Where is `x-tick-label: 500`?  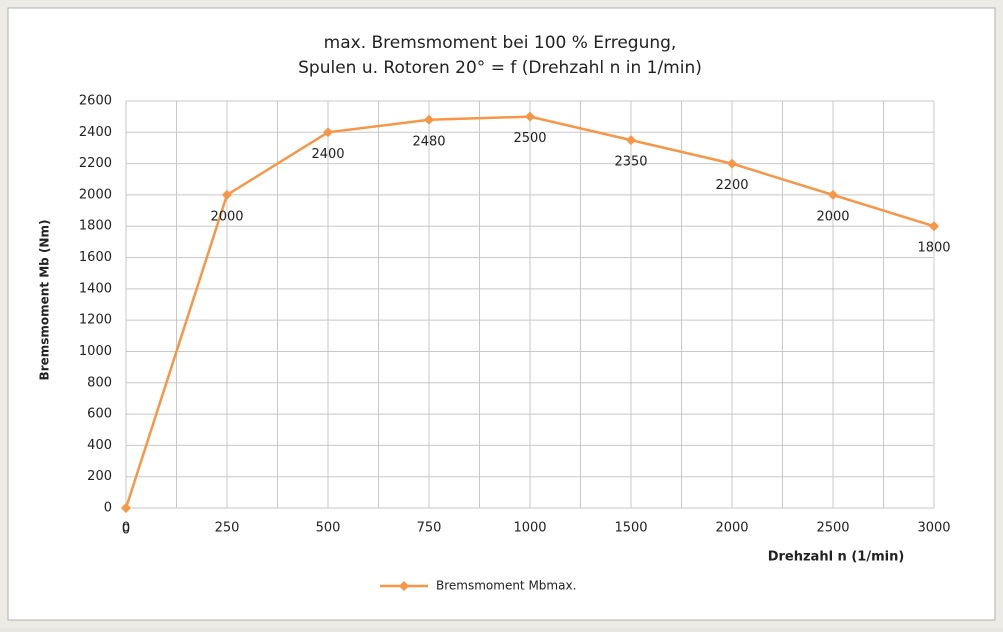
x-tick-label: 500 is located at coordinates (328, 528).